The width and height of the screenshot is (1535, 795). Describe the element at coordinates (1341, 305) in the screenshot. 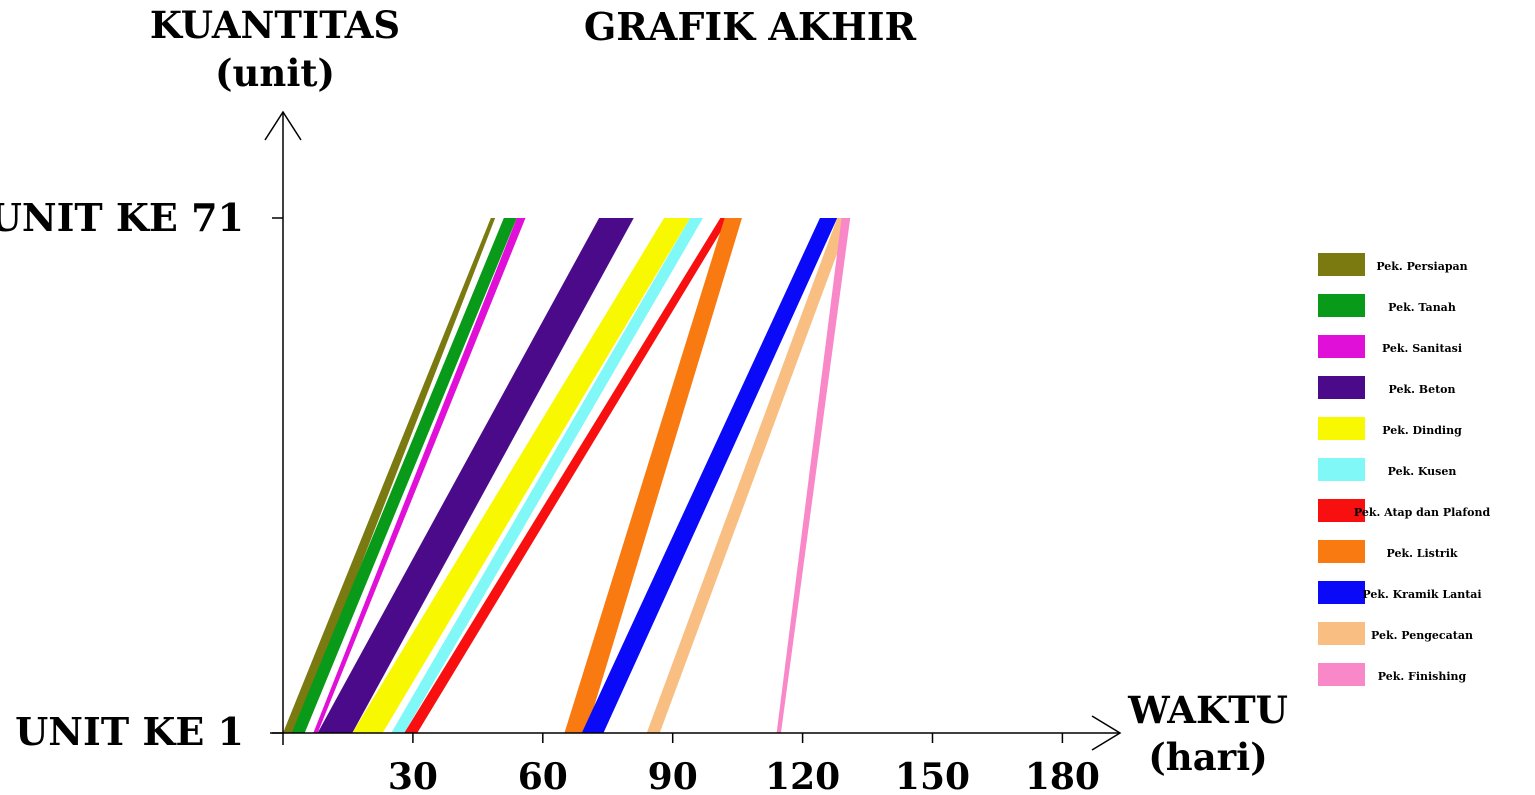

I see `legend-swatch-pek-tanah` at that location.